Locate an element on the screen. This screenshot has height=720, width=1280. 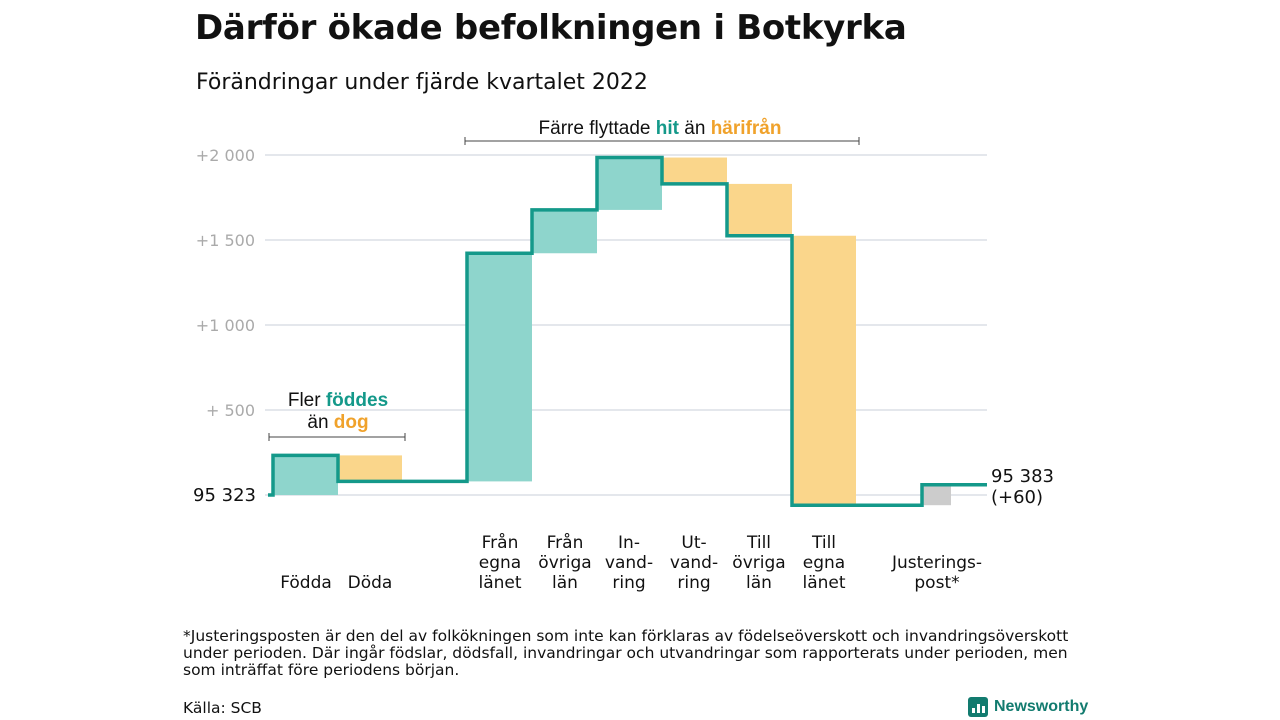
births-annotation: Fler föddes än dog is located at coordinates (337, 415).